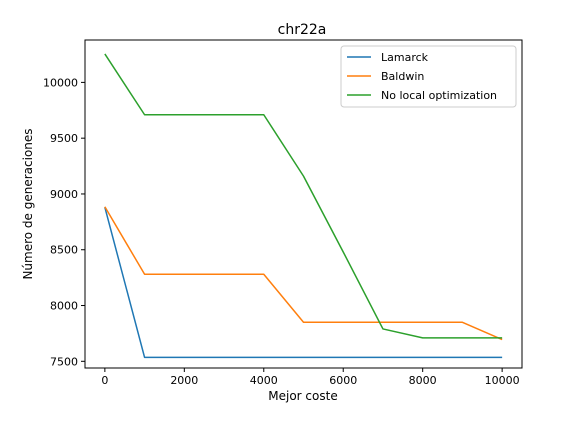 The image size is (564, 429). What do you see at coordinates (302, 30) in the screenshot?
I see `chart-title: chr22a` at bounding box center [302, 30].